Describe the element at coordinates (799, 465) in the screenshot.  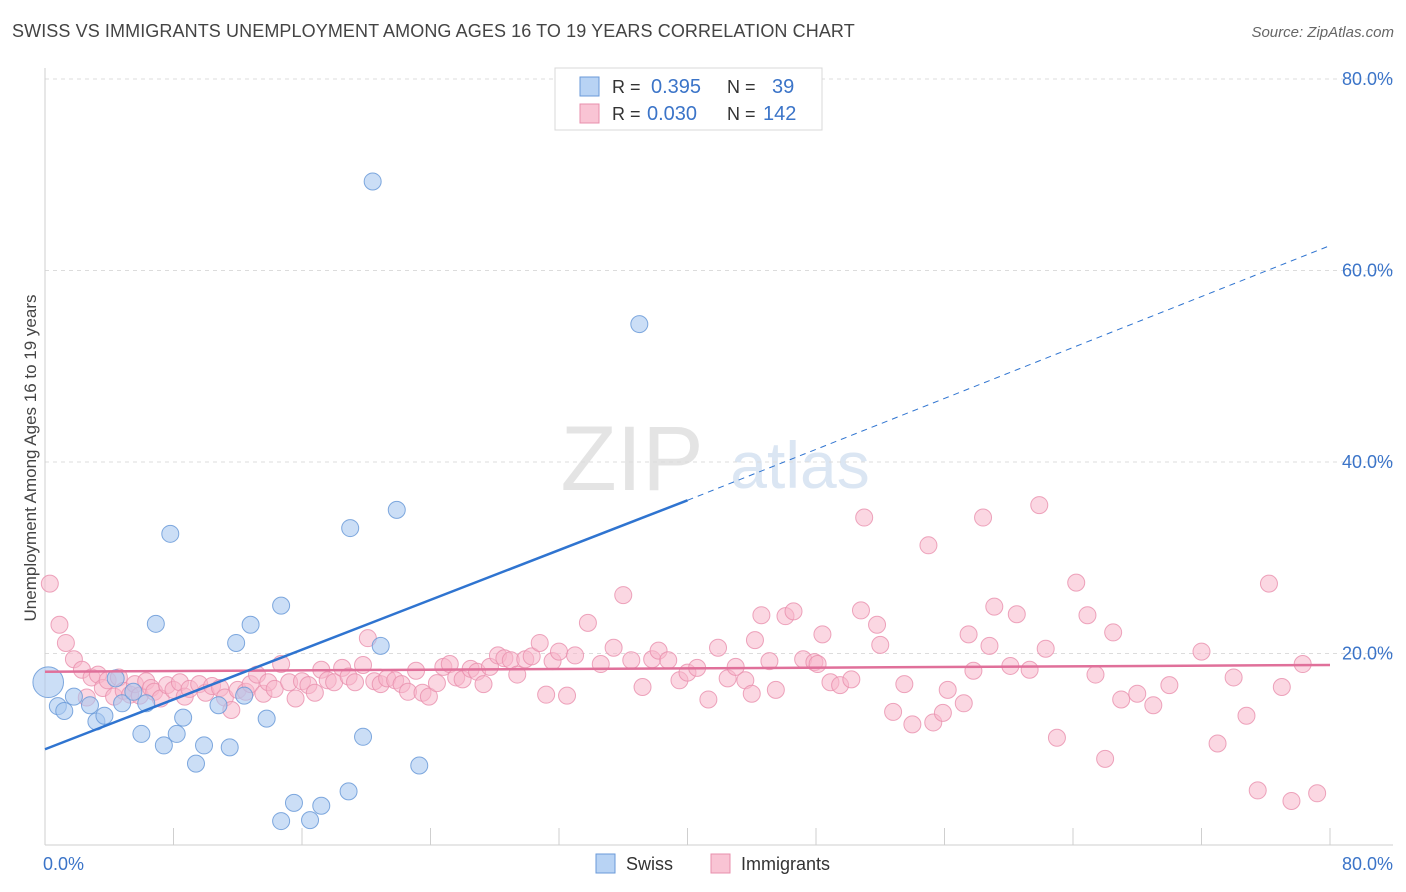
I see `watermark-atlas: atlas` at that location.